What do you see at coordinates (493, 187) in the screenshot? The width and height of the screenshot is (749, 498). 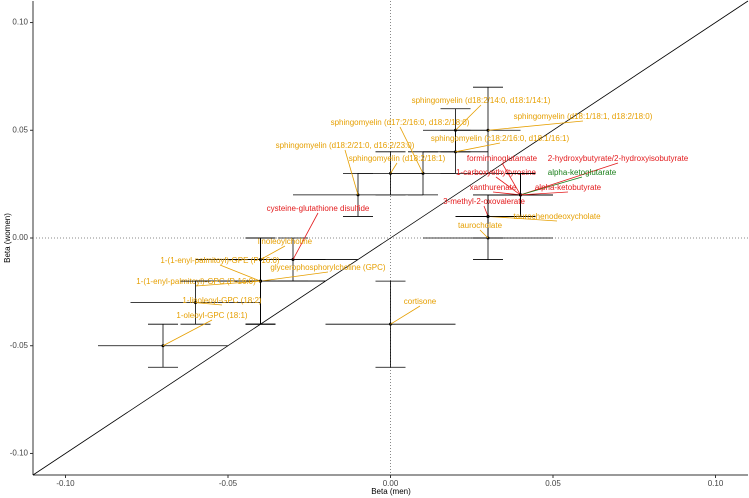 I see `point-label: xanthurenate` at bounding box center [493, 187].